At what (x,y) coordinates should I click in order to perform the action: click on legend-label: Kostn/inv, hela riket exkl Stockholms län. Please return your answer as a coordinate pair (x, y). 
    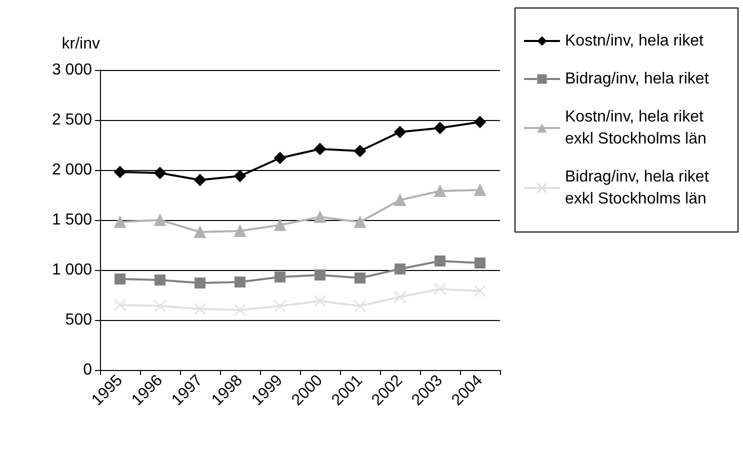
    Looking at the image, I should click on (636, 128).